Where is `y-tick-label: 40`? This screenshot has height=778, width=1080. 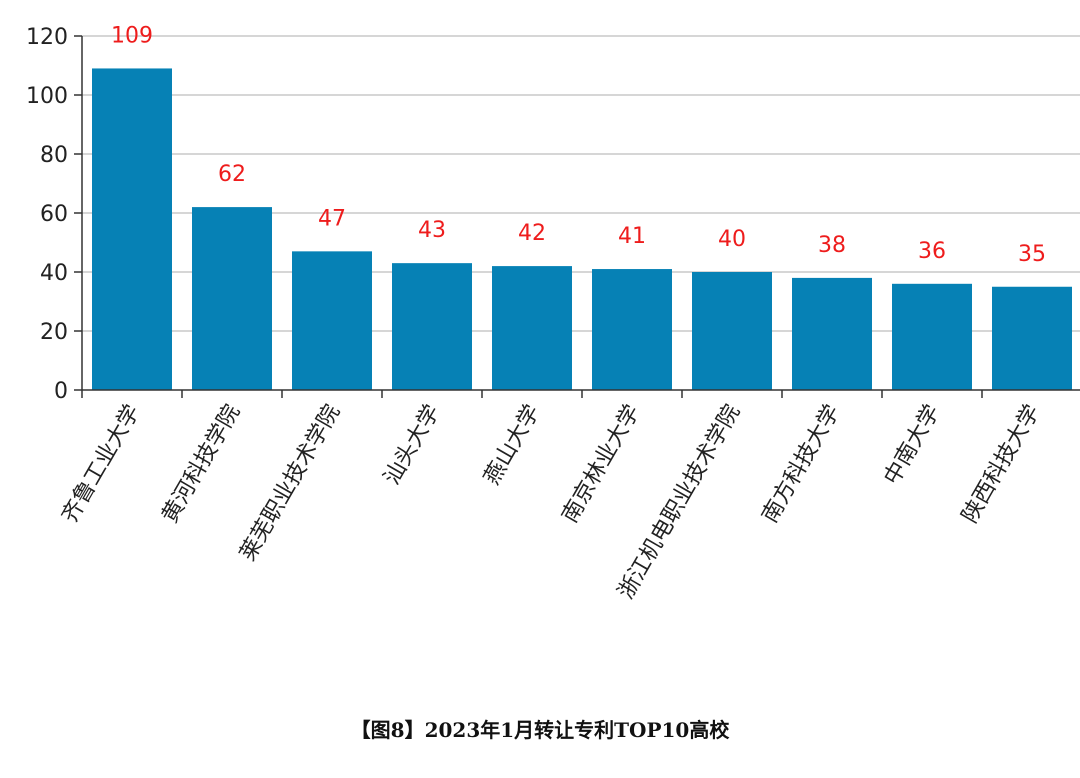 y-tick-label: 40 is located at coordinates (54, 273).